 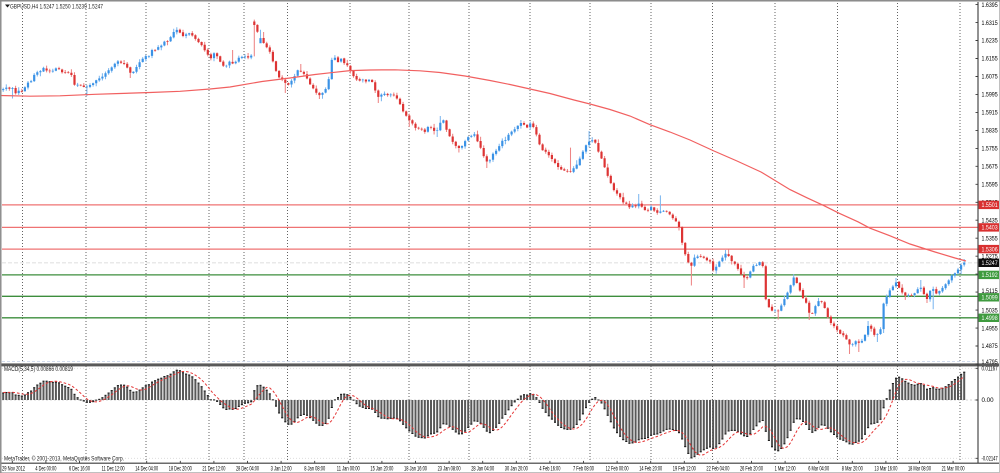 What do you see at coordinates (113, 468) in the screenshot?
I see `svg-text: 11 Dec 12:00` at bounding box center [113, 468].